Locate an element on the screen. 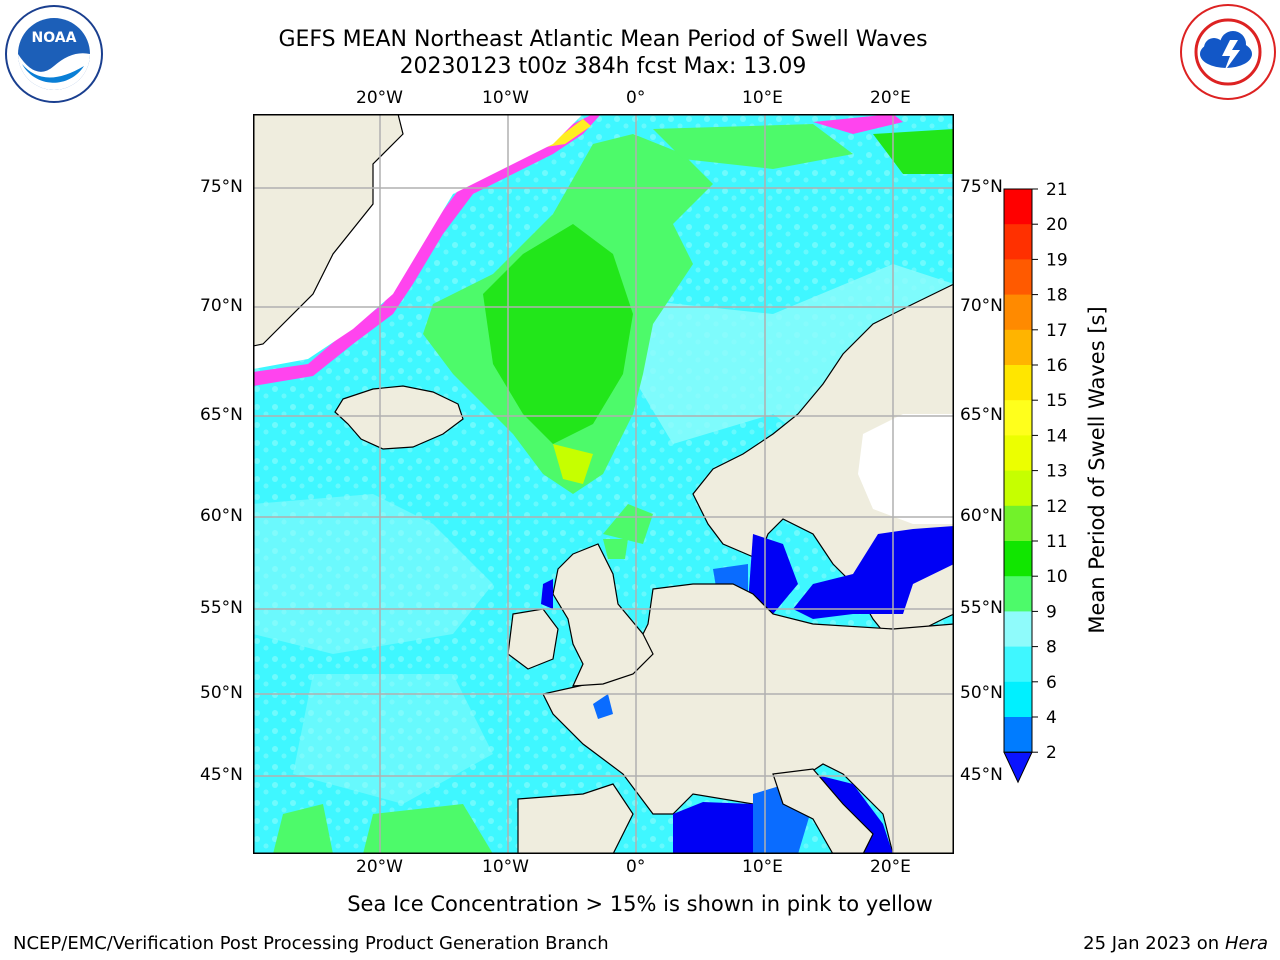  iberia-land is located at coordinates (575, 818).